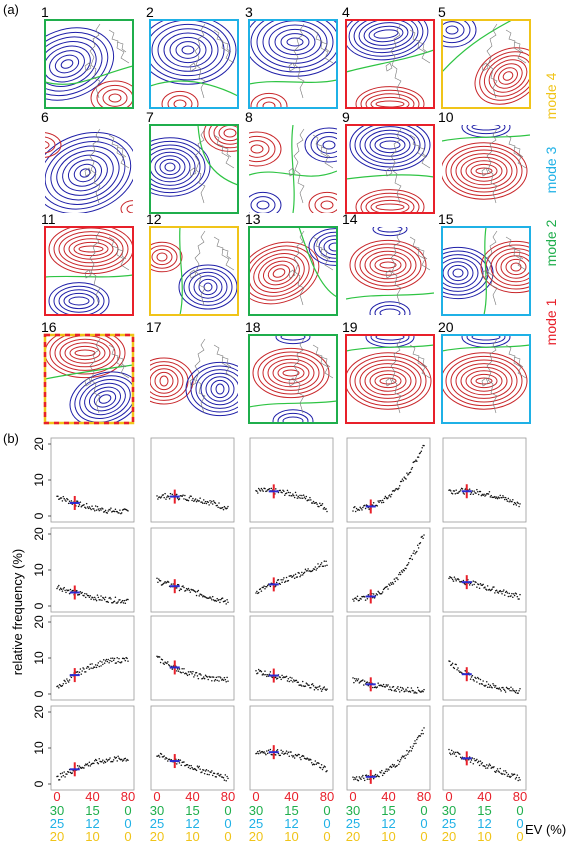  I want to click on map-frame, so click(194, 169).